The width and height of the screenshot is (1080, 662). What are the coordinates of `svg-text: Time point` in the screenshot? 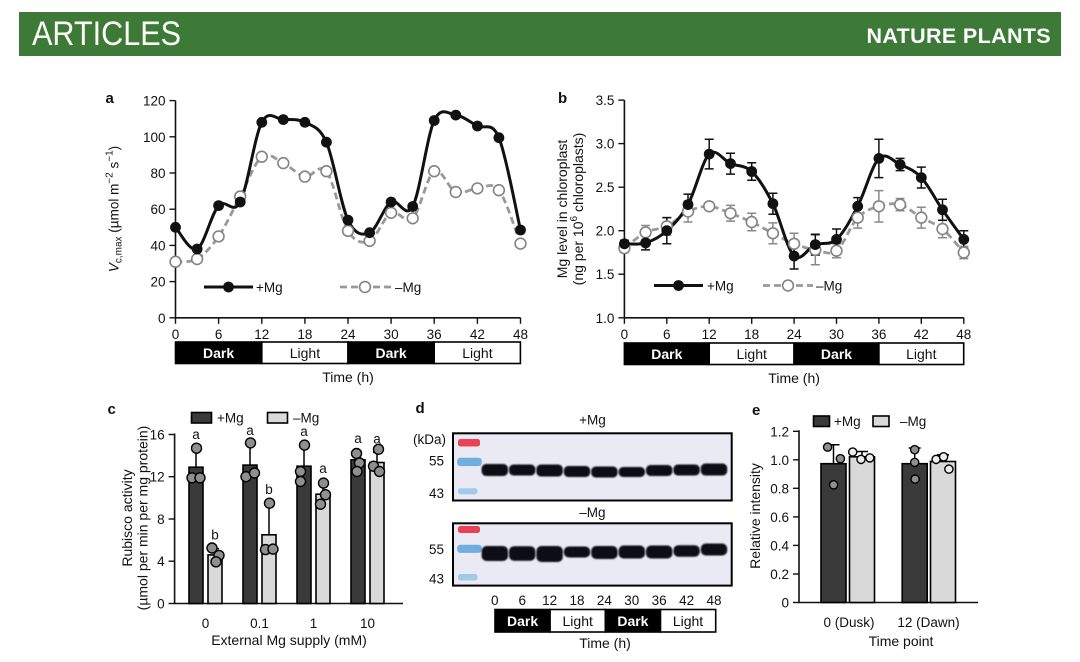 It's located at (901, 641).